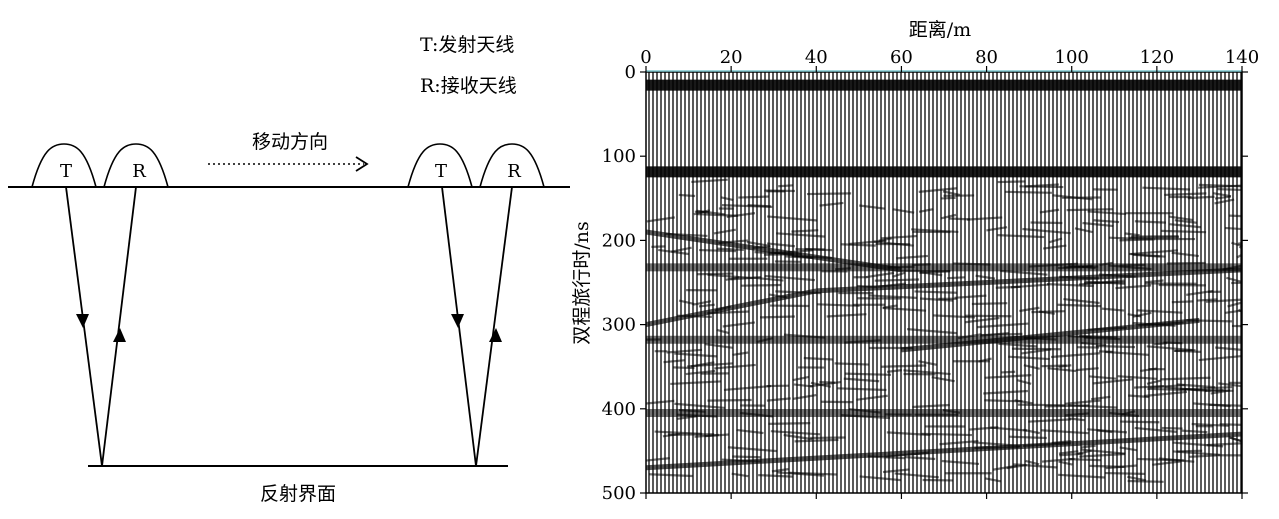 This screenshot has width=1279, height=519. What do you see at coordinates (619, 240) in the screenshot?
I see `y-tick-label: 200` at bounding box center [619, 240].